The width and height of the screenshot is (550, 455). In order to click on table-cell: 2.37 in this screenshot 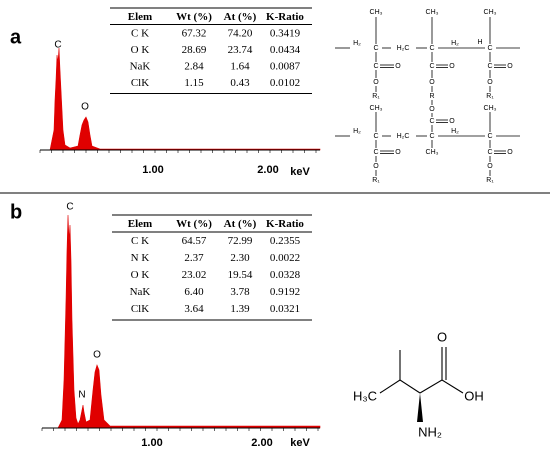, I will do `click(194, 258)`.